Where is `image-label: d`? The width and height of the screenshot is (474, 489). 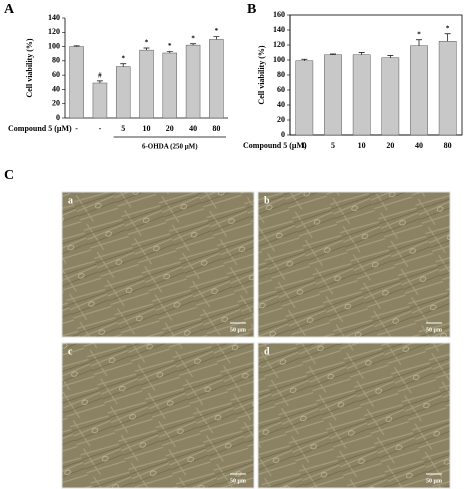
image-label: d is located at coordinates (267, 351).